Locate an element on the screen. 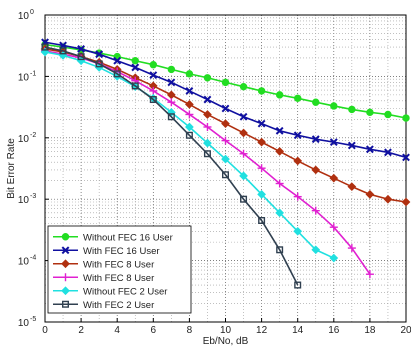 The width and height of the screenshot is (411, 346). x-tick-label: 4 is located at coordinates (117, 330).